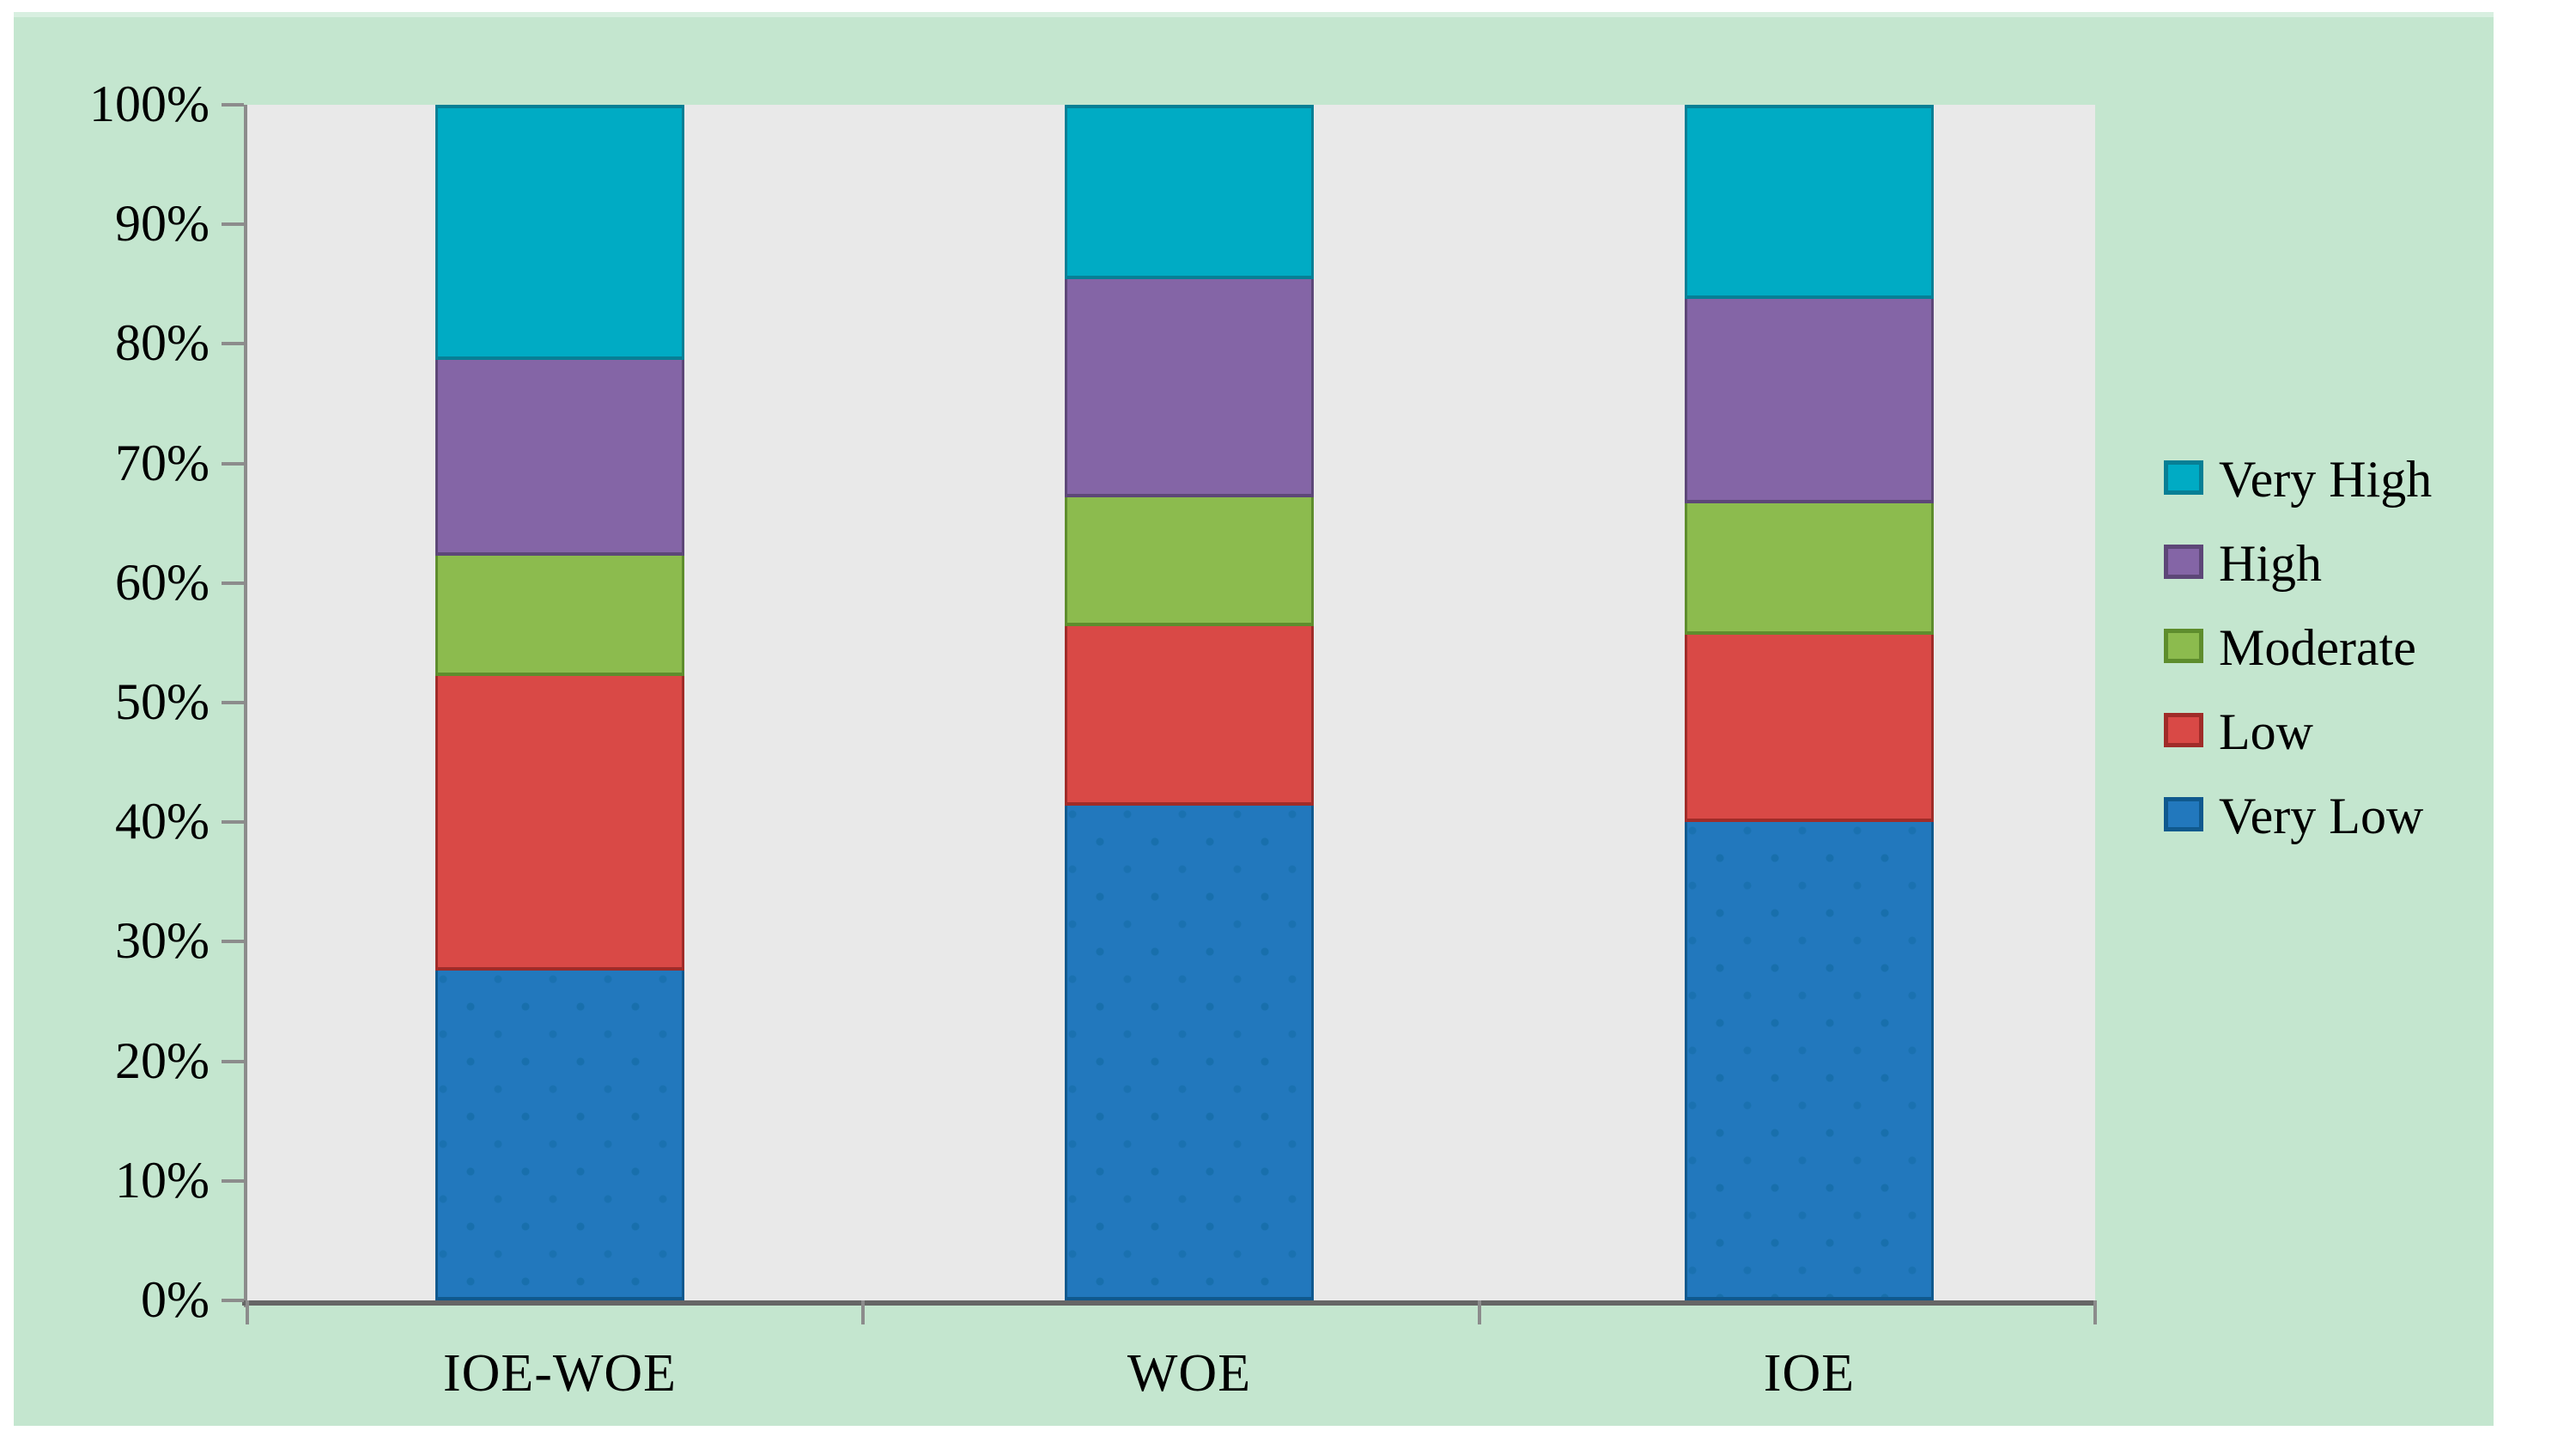 Image resolution: width=2576 pixels, height=1449 pixels. What do you see at coordinates (1169, 1303) in the screenshot?
I see `x-axis-line` at bounding box center [1169, 1303].